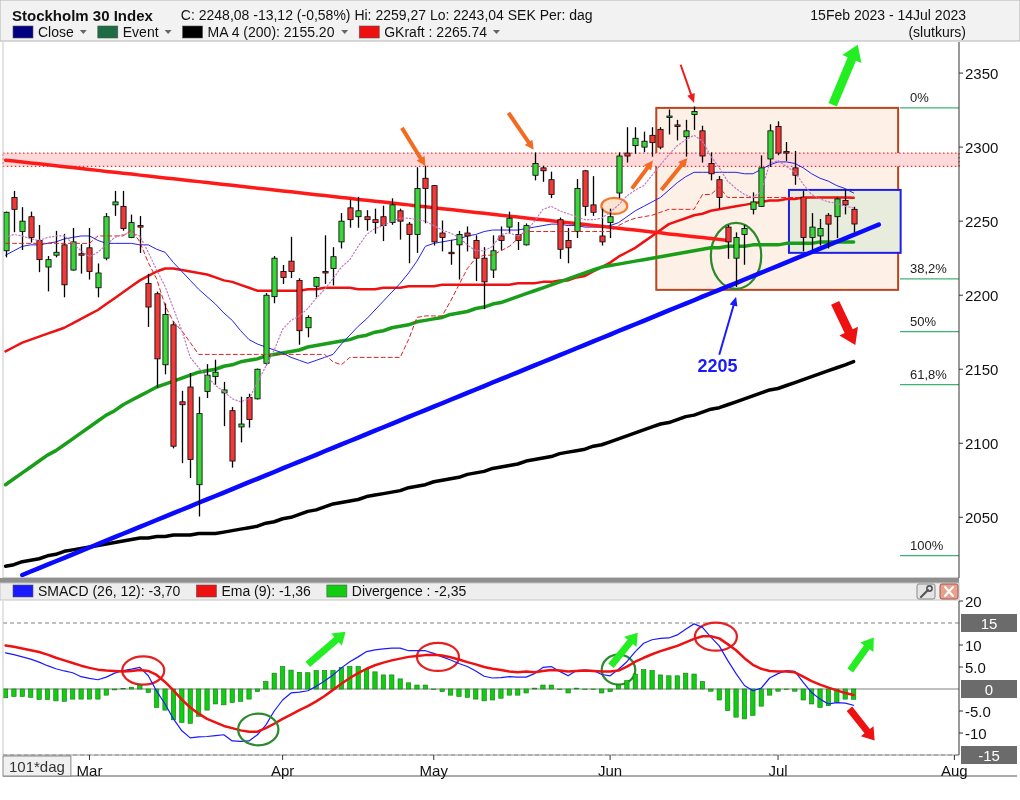  What do you see at coordinates (989, 689) in the screenshot?
I see `ref-line-label: 0` at bounding box center [989, 689].